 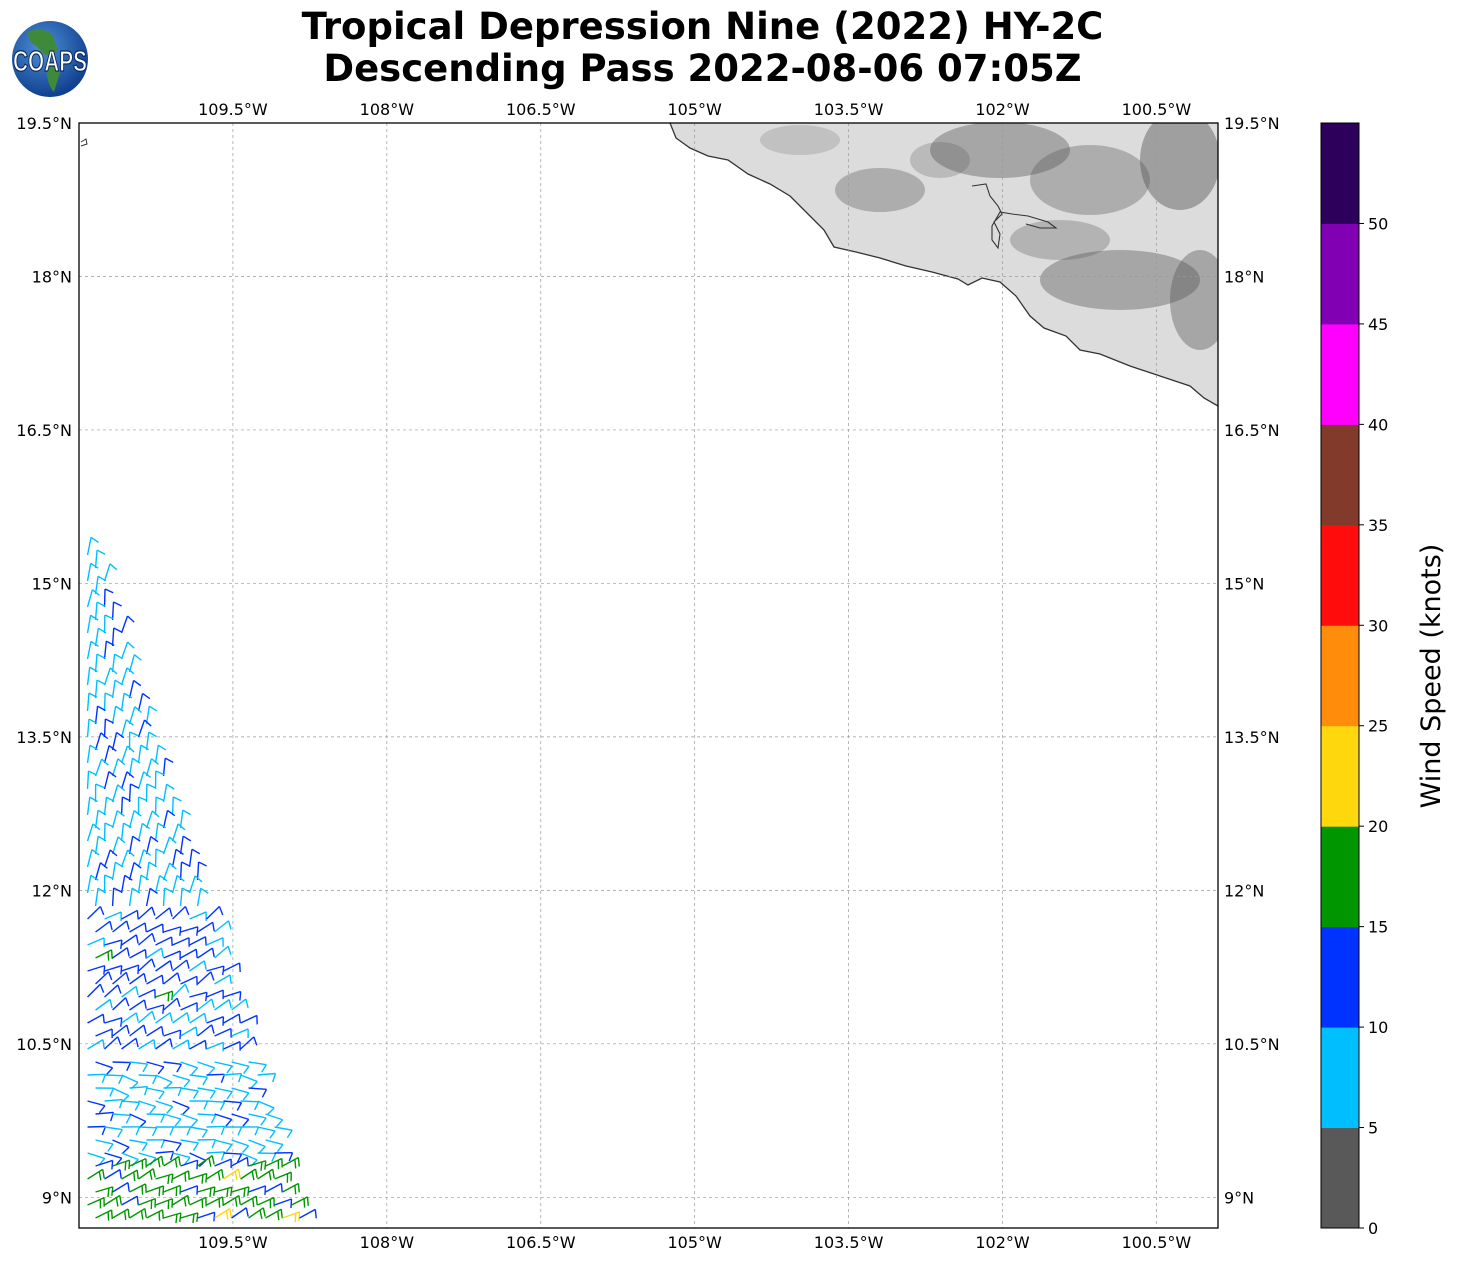 I want to click on lat-tick-label-left: 10.5°N, so click(x=44, y=1044).